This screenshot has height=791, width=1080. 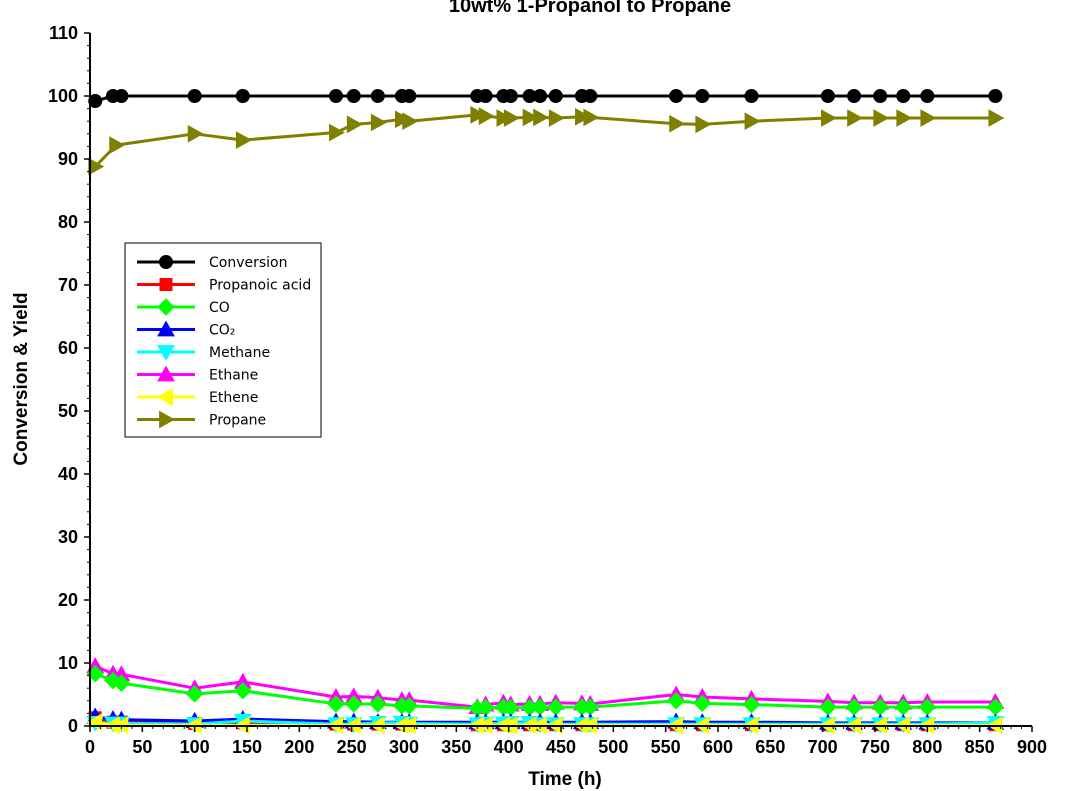 I want to click on x-axis-label: Time (h), so click(x=565, y=779).